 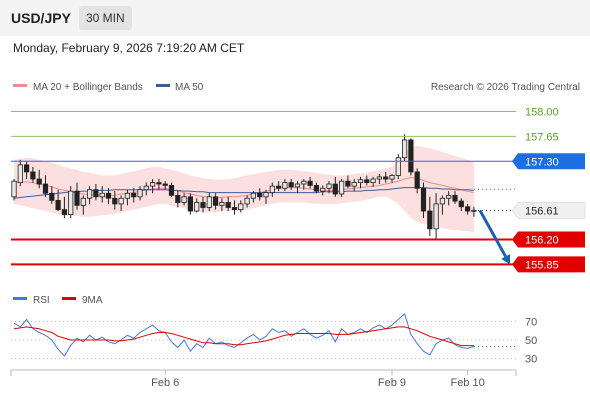 I want to click on header-bar: USD/JPY 30 MIN, so click(x=295, y=18).